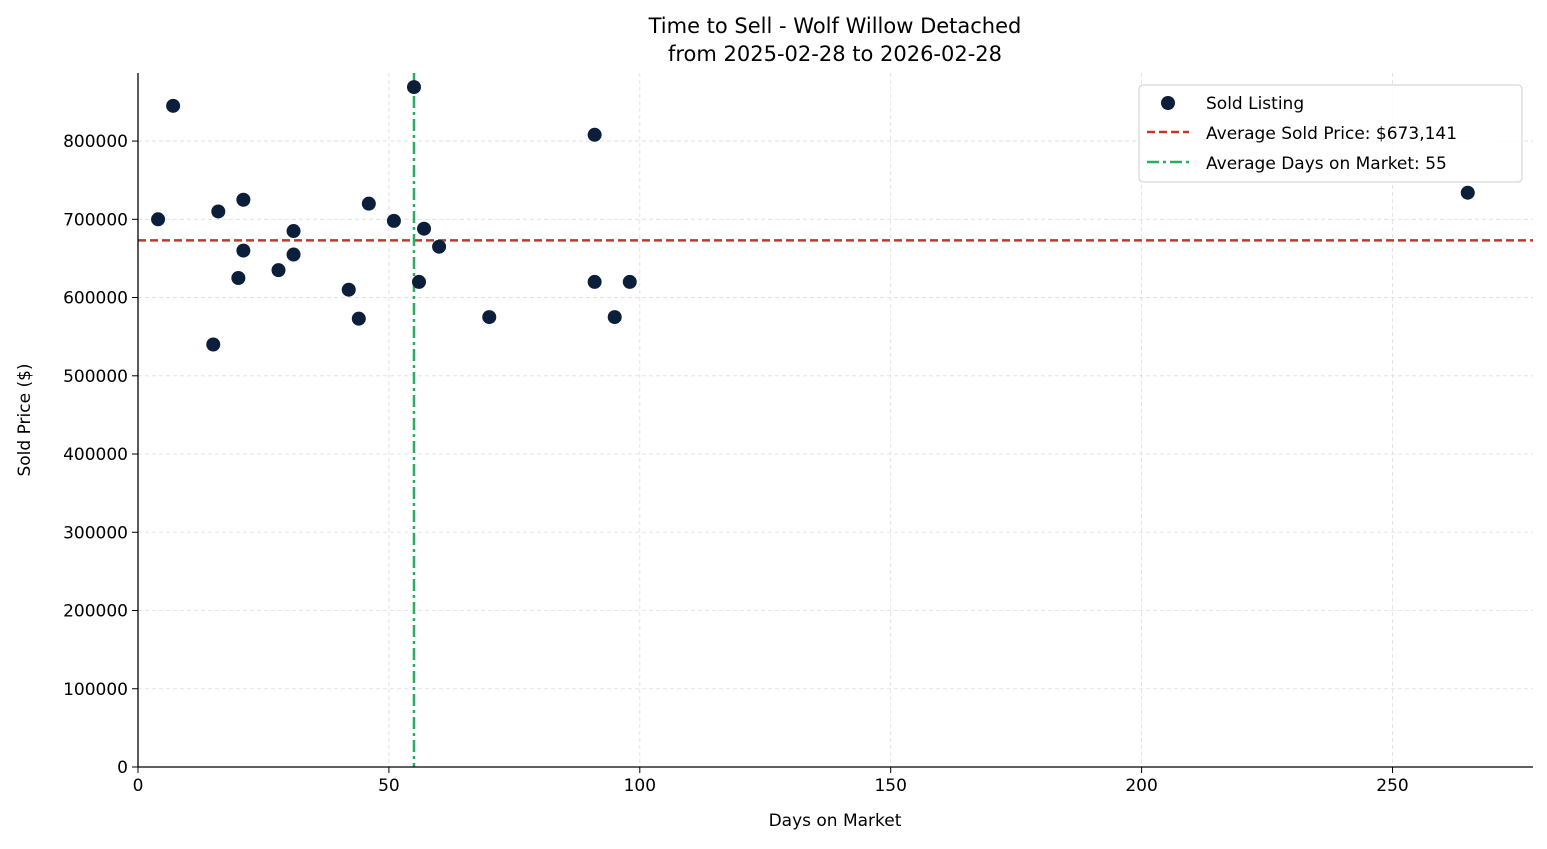 The width and height of the screenshot is (1547, 849). What do you see at coordinates (95, 690) in the screenshot?
I see `y-tick-label: 100000` at bounding box center [95, 690].